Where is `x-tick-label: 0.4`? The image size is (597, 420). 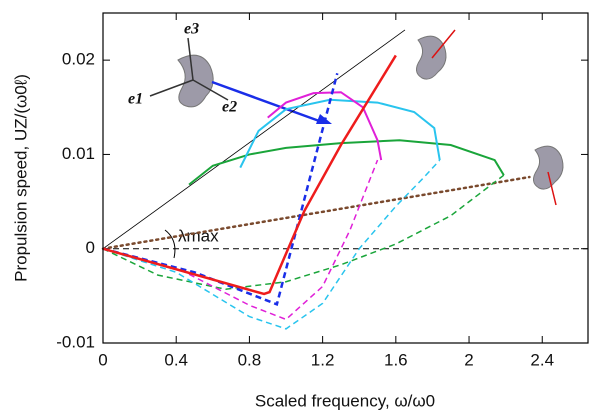 x-tick-label: 0.4 is located at coordinates (176, 359).